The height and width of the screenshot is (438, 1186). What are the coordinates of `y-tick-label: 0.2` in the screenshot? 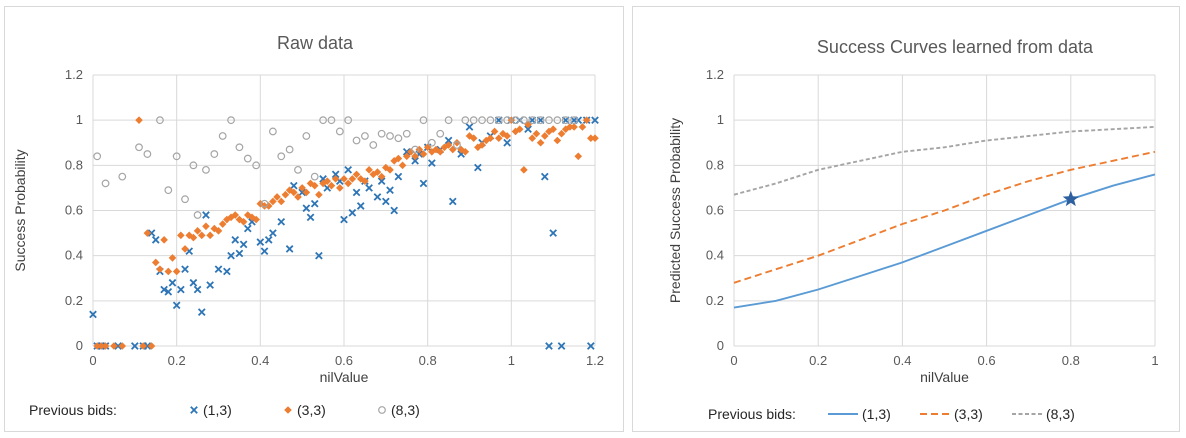 It's located at (715, 300).